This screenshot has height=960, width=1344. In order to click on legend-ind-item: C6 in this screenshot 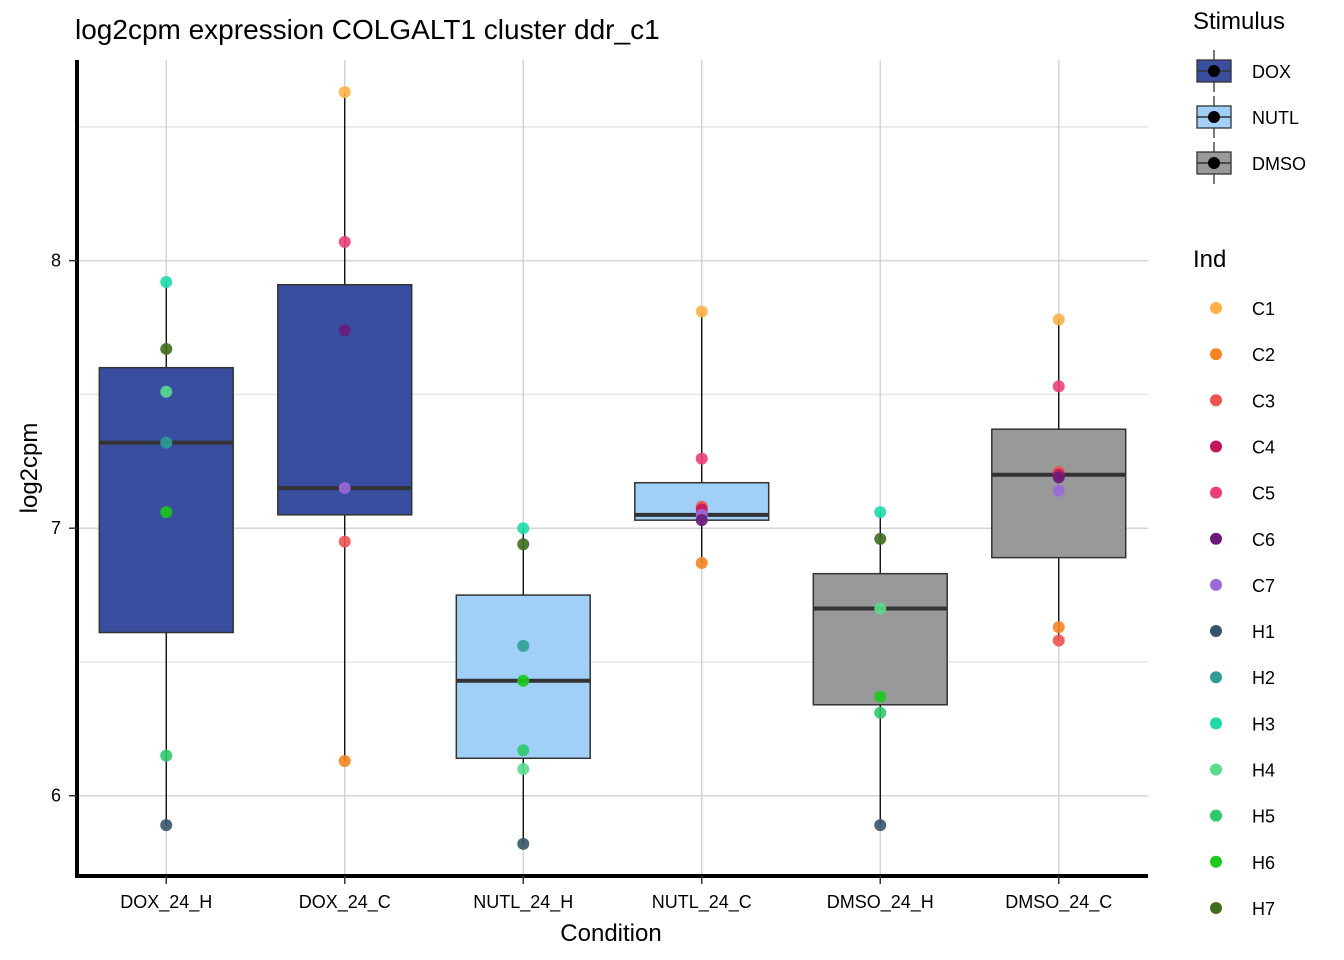, I will do `click(1242, 540)`.